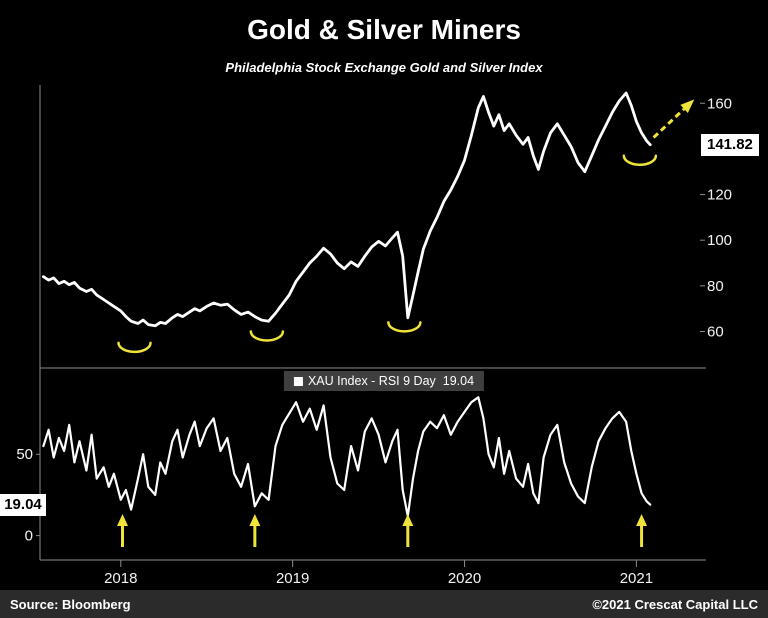 Image resolution: width=768 pixels, height=618 pixels. Describe the element at coordinates (458, 381) in the screenshot. I see `legend-value: 19.04` at that location.